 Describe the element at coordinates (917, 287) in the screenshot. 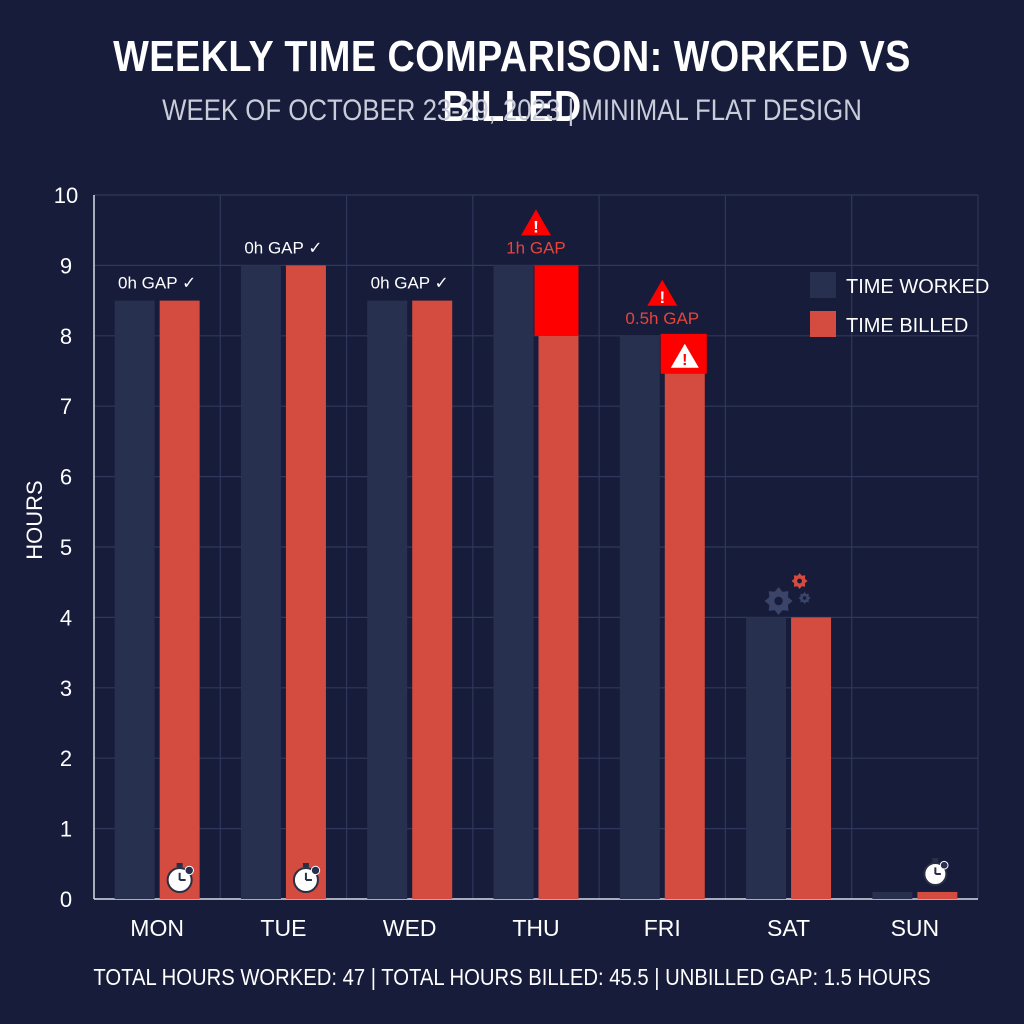

I see `legend-label-worked: TIME WORKED` at that location.